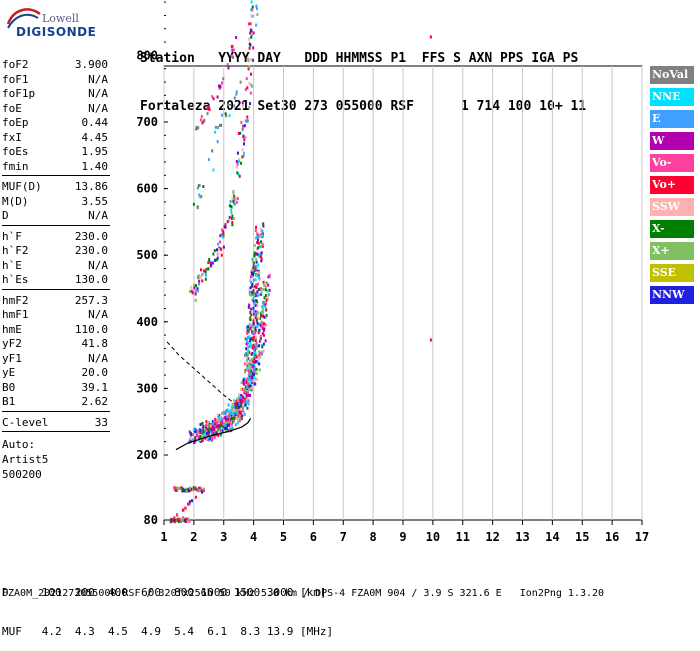 This screenshot has height=651, width=700. Describe the element at coordinates (147, 455) in the screenshot. I see `y-tick-label: 200` at that location.